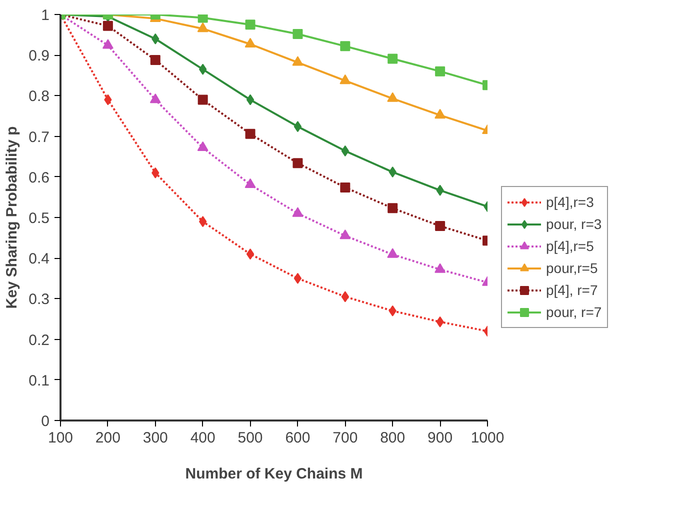 The height and width of the screenshot is (520, 697). Describe the element at coordinates (250, 438) in the screenshot. I see `x-tick-label: 500` at that location.